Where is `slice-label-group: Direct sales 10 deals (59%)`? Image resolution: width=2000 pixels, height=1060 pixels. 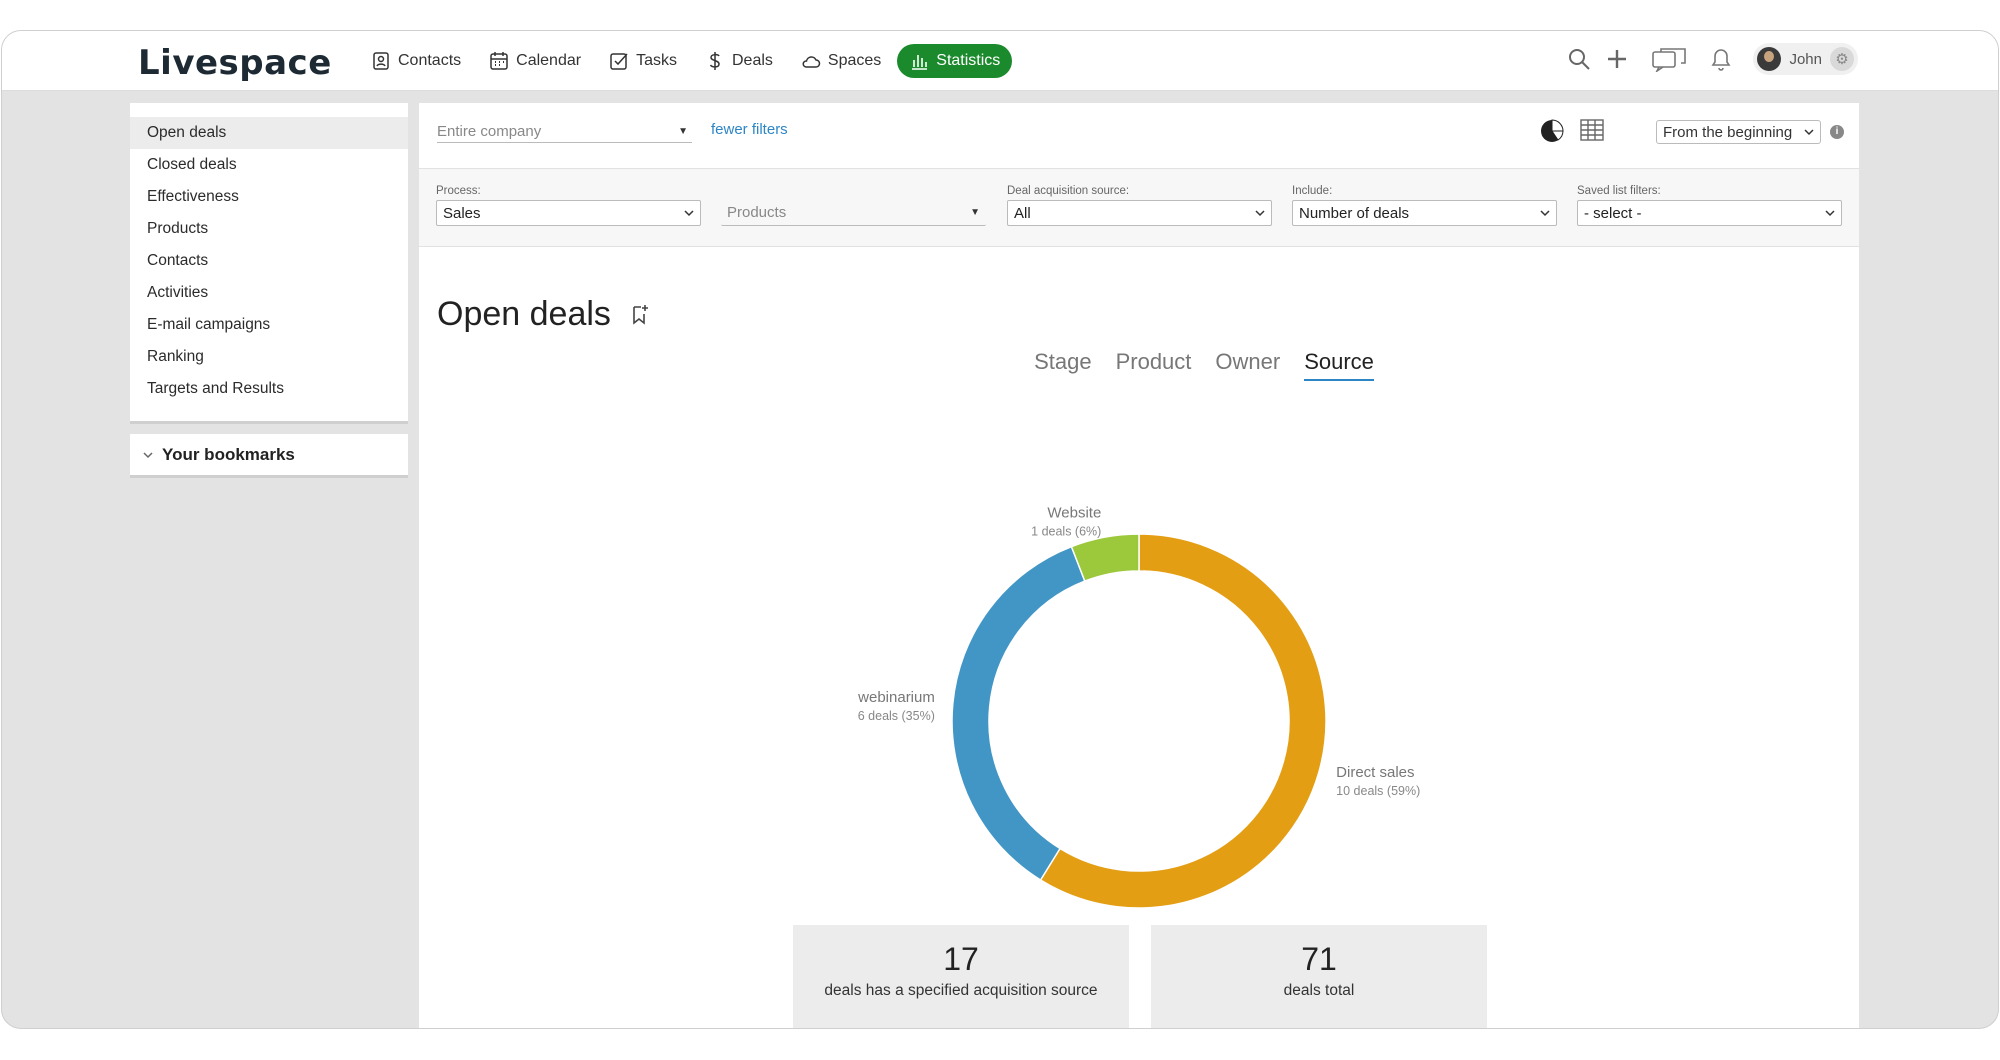
slice-label-group: Direct sales 10 deals (59%) is located at coordinates (1378, 781).